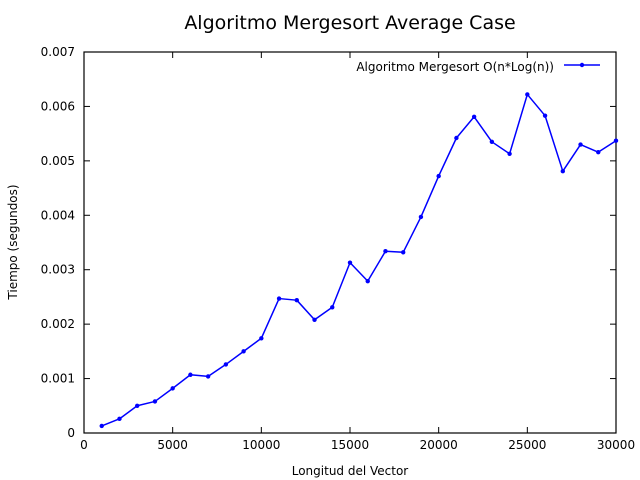 This screenshot has height=480, width=640. What do you see at coordinates (58, 161) in the screenshot?
I see `y-tick-label: 0.005` at bounding box center [58, 161].